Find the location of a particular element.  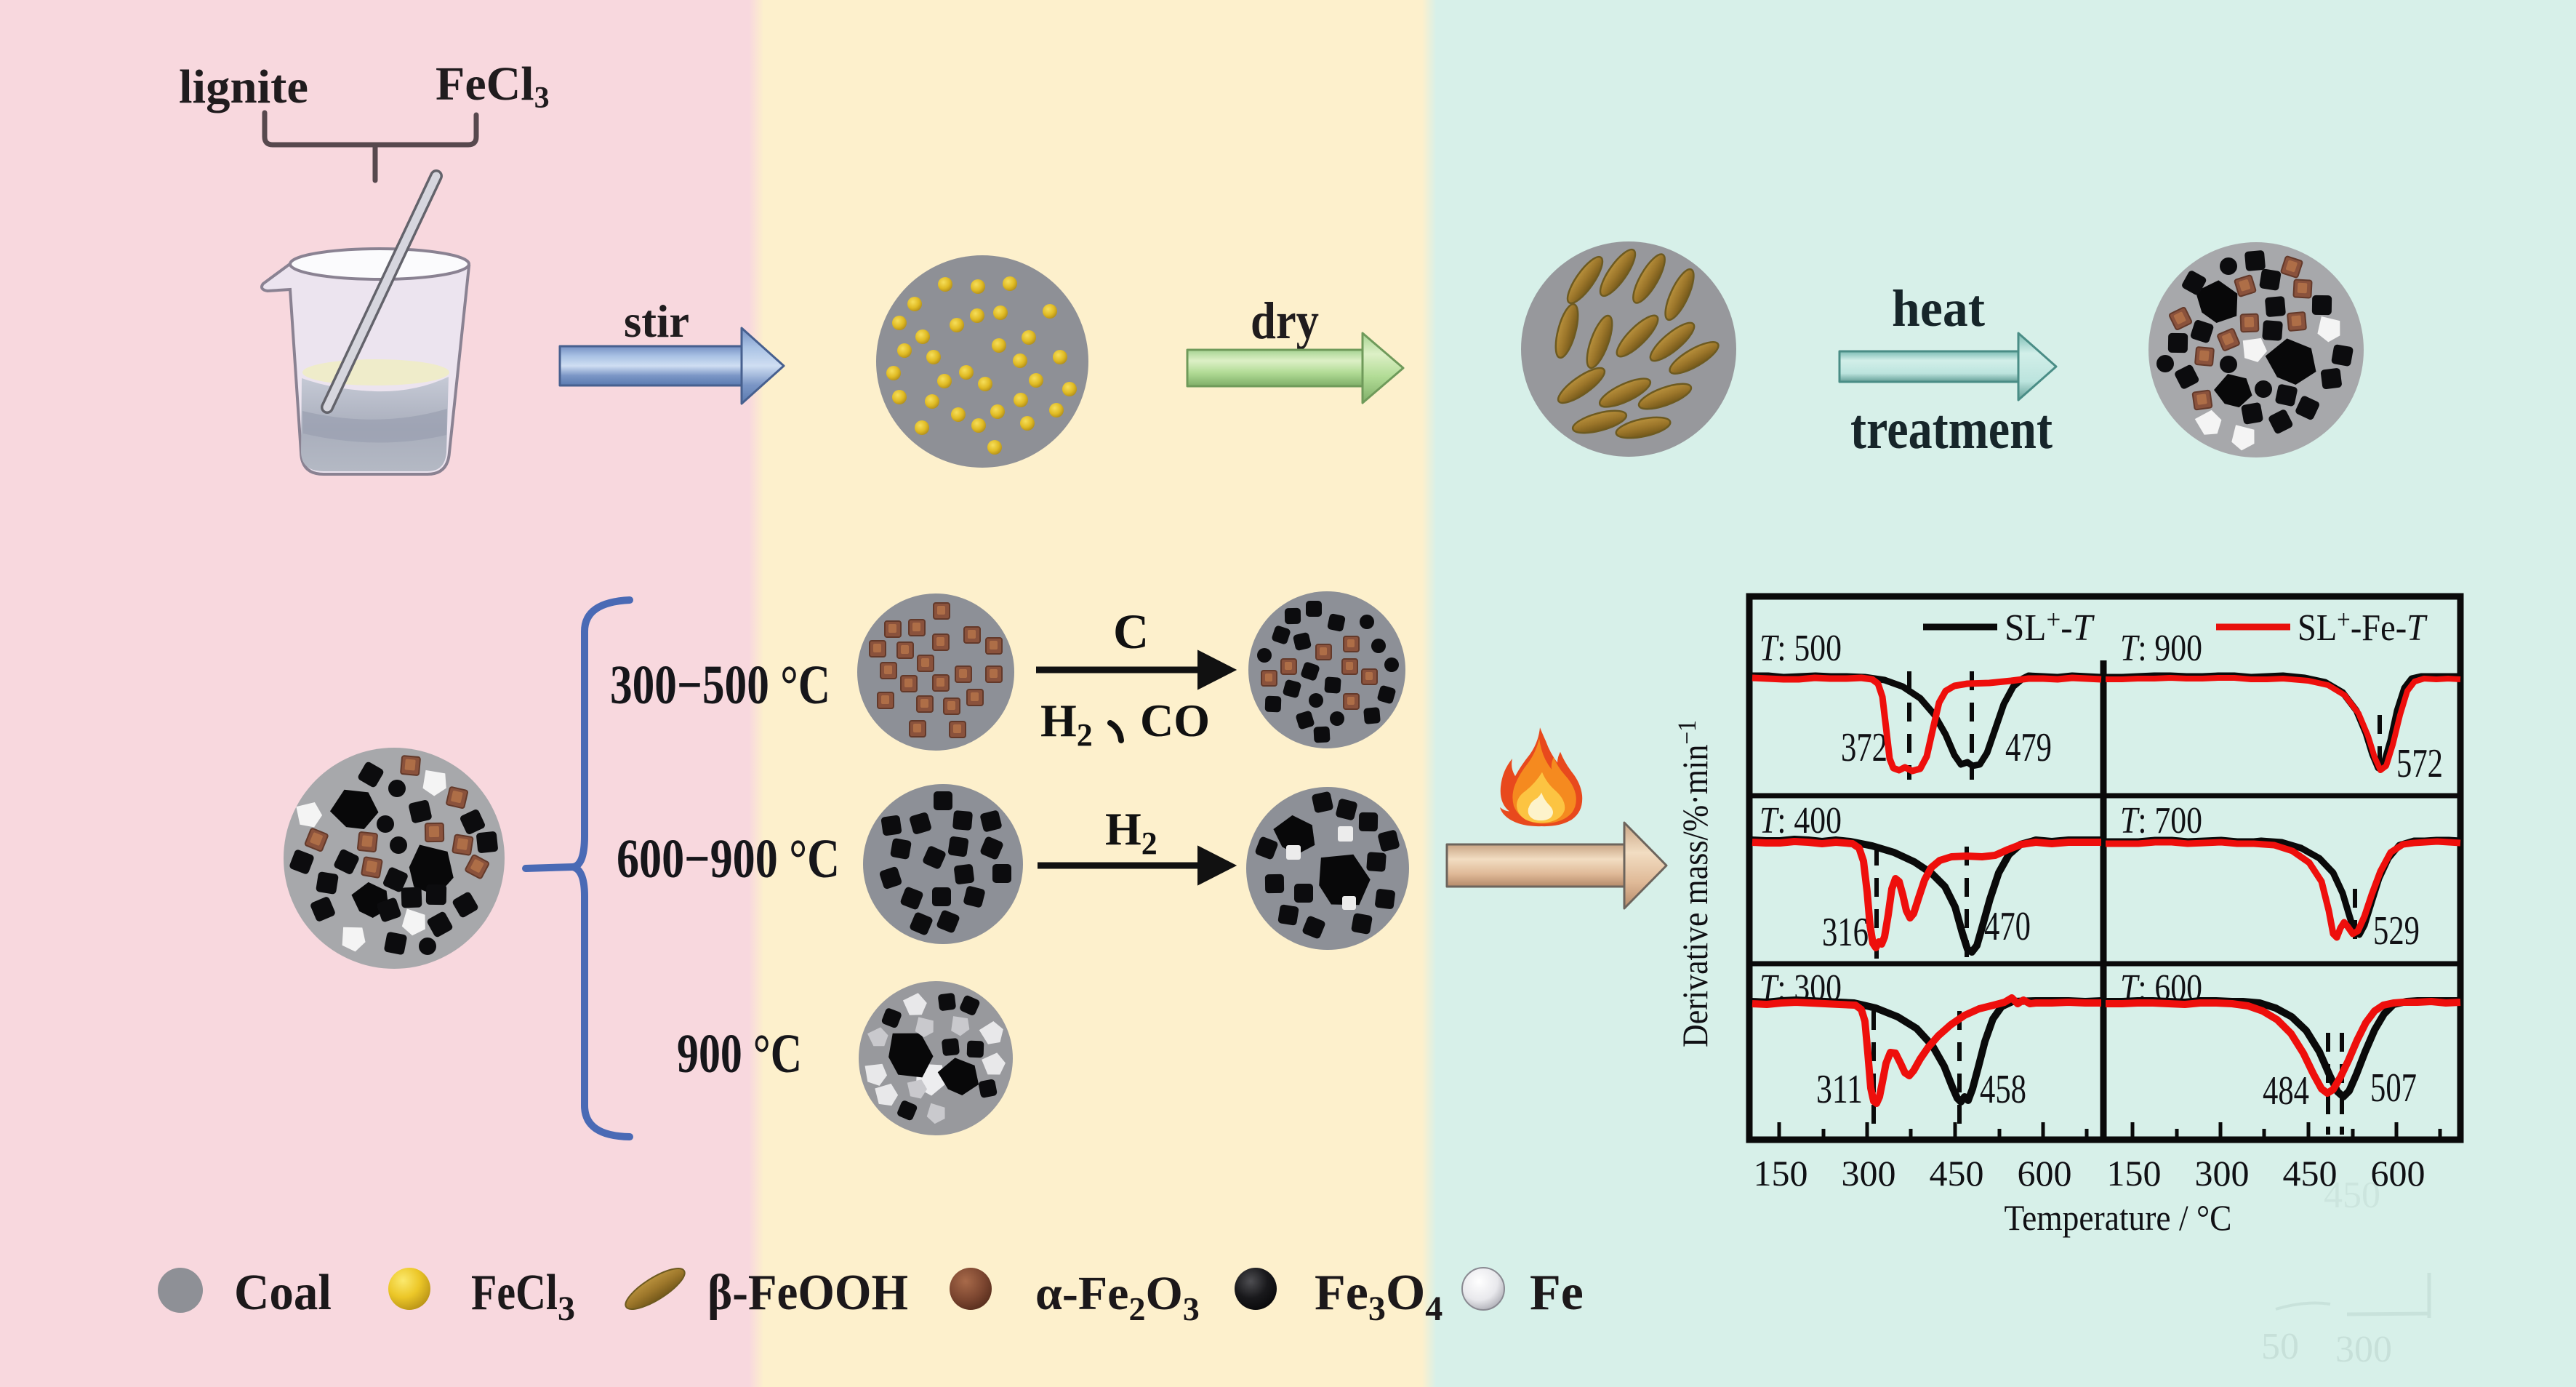

svg-text: 529 is located at coordinates (2396, 931).